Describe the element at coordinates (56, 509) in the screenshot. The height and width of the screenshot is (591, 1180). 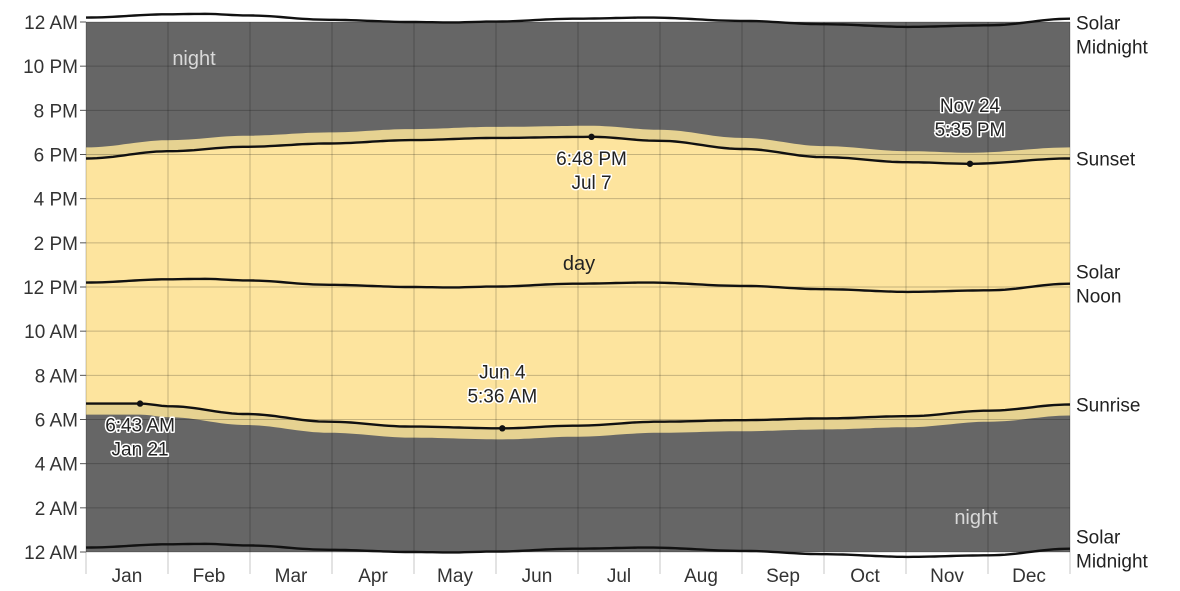
I see `y-tick-label: 2 AM` at that location.